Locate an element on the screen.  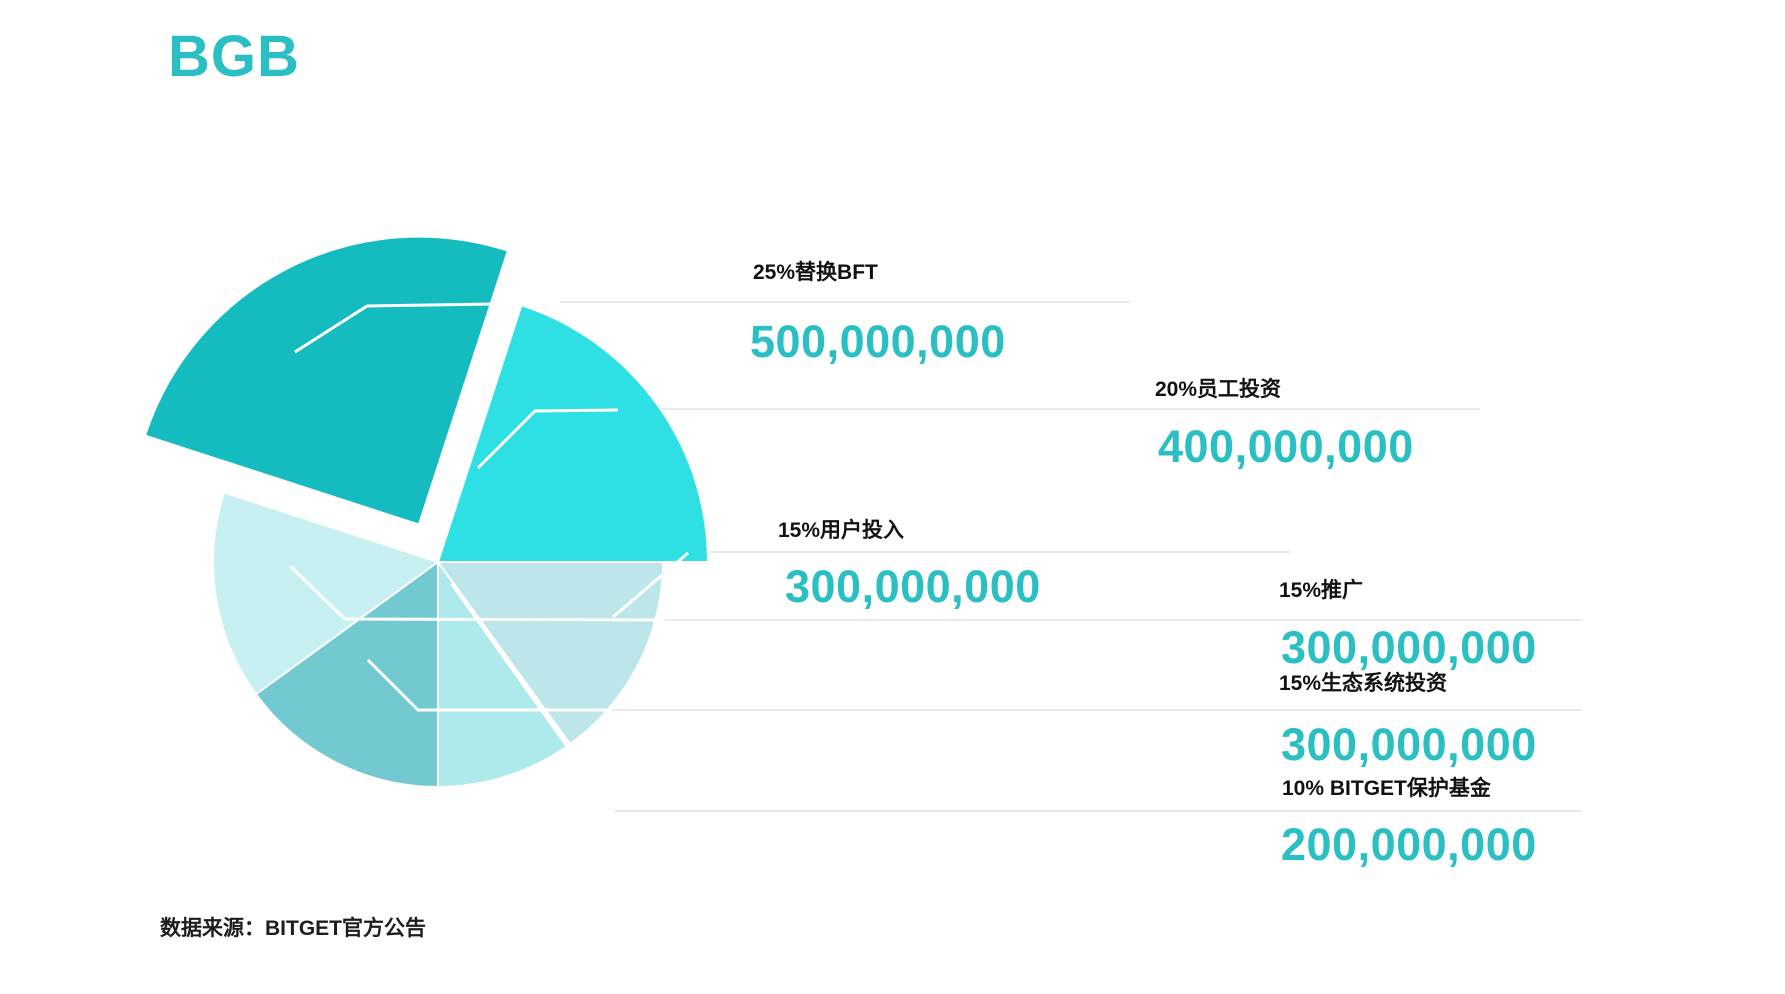
source-note: 数据来源：BITGET官方公告 is located at coordinates (293, 928).